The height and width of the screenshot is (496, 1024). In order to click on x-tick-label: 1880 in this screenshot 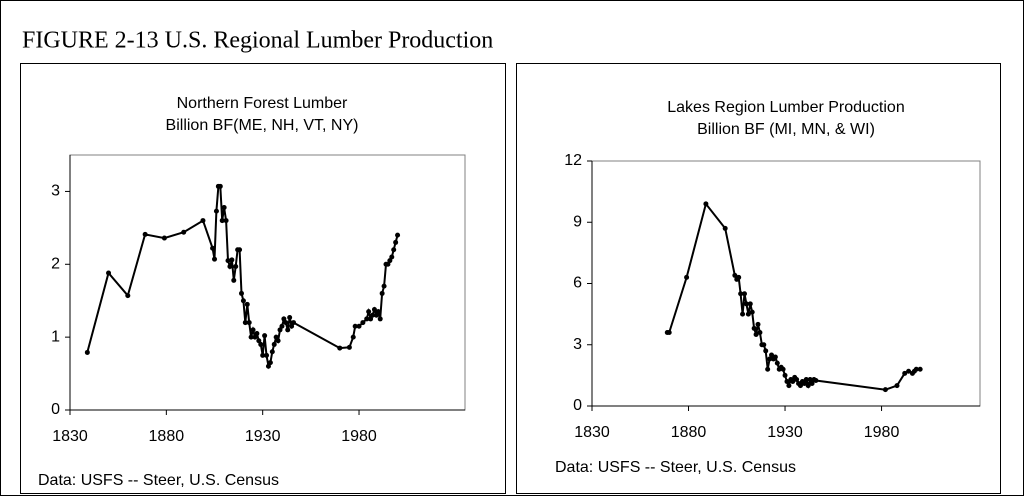, I will do `click(689, 432)`.